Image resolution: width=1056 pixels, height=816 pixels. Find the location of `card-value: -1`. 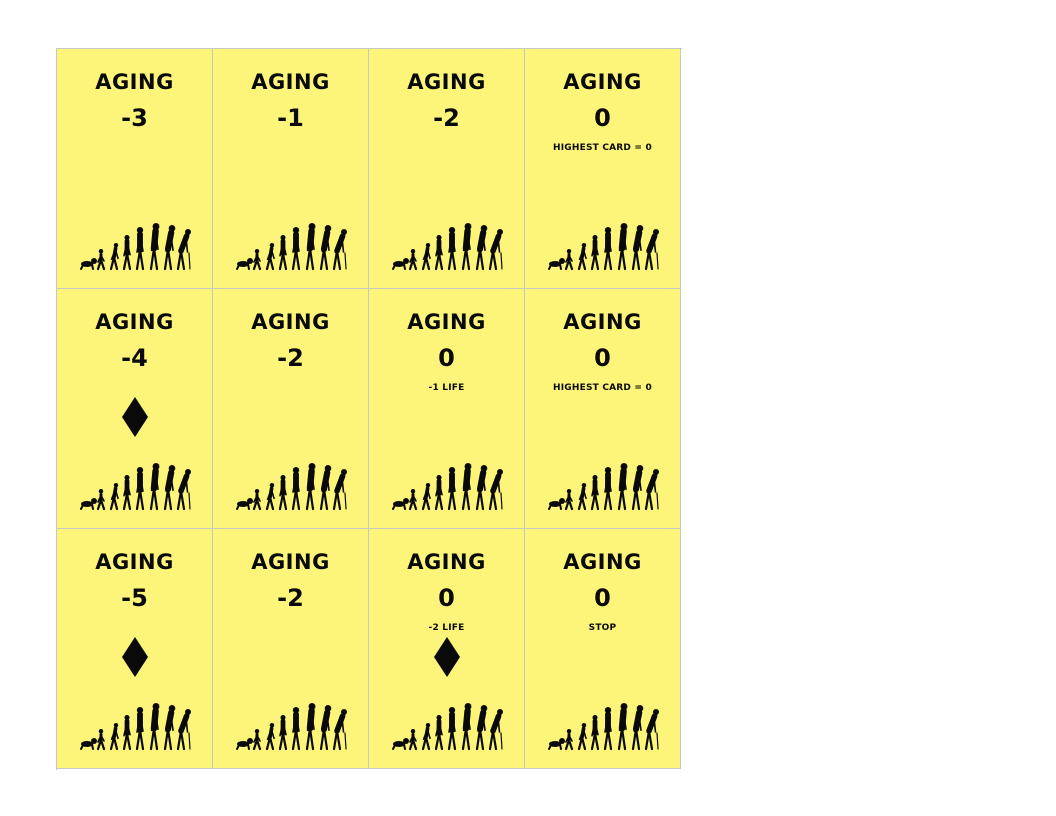

card-value: -1 is located at coordinates (290, 118).